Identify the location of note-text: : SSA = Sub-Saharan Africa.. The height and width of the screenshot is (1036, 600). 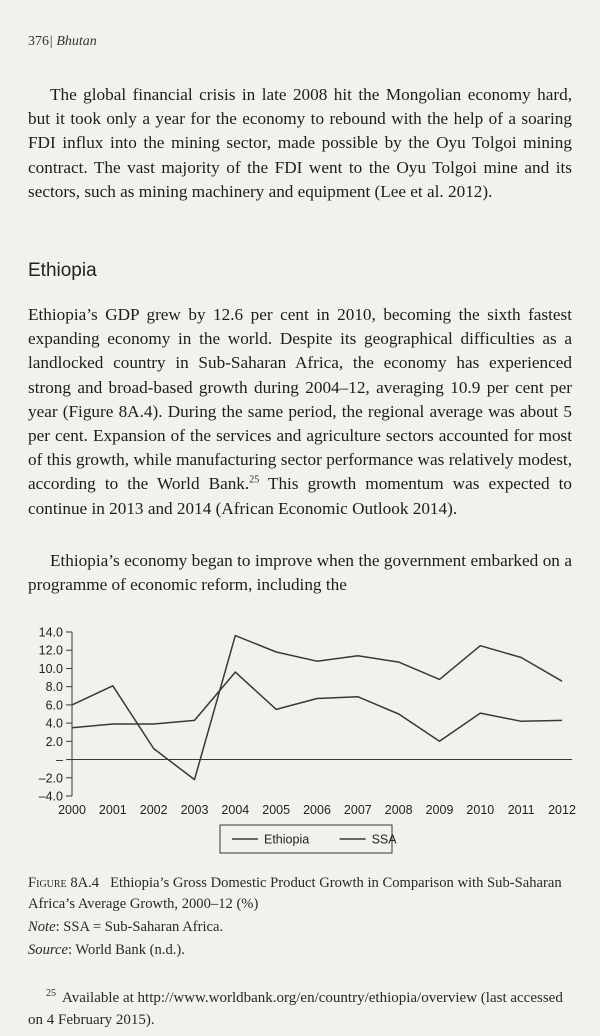
(139, 927).